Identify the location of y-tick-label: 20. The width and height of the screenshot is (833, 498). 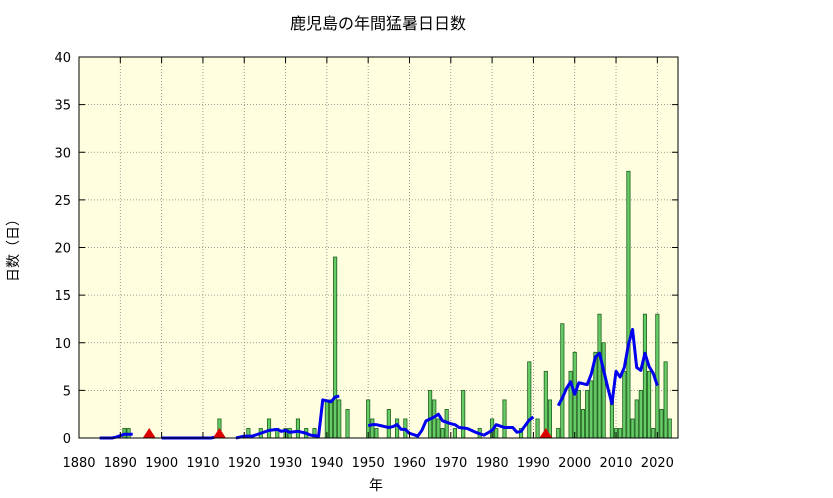
(62, 249).